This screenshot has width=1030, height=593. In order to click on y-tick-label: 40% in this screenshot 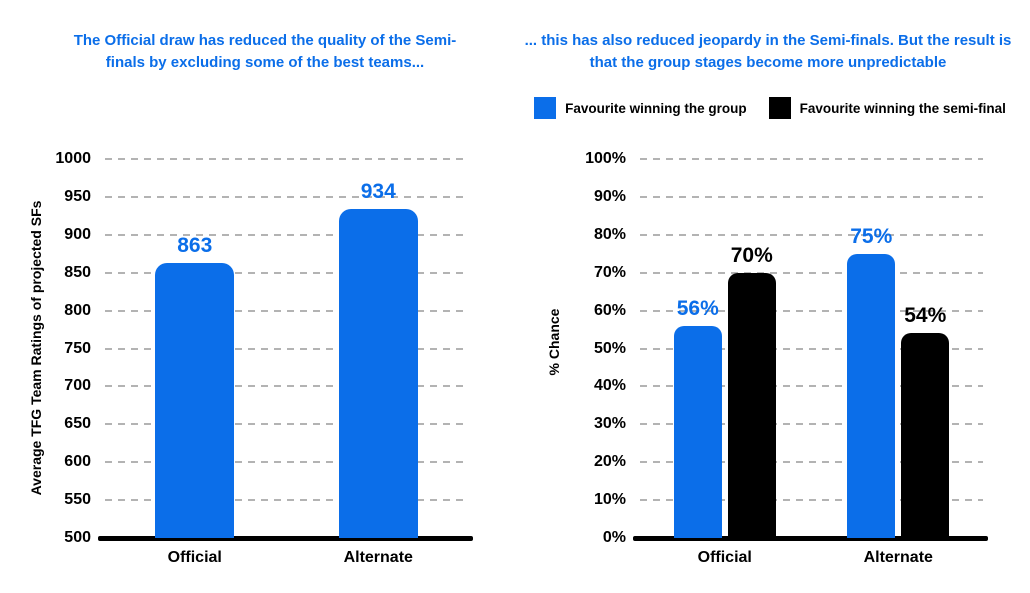, I will do `click(609, 386)`.